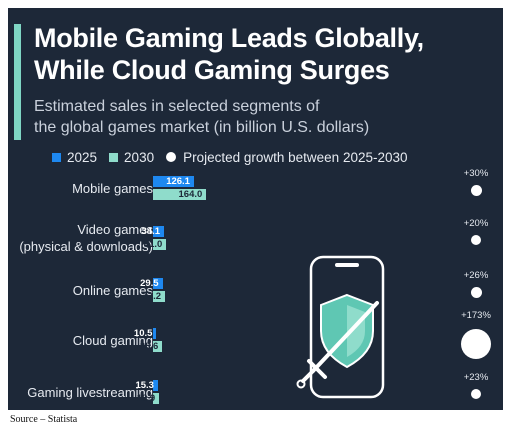 The width and height of the screenshot is (511, 438). I want to click on phone-shield-sword-icon, so click(340, 327).